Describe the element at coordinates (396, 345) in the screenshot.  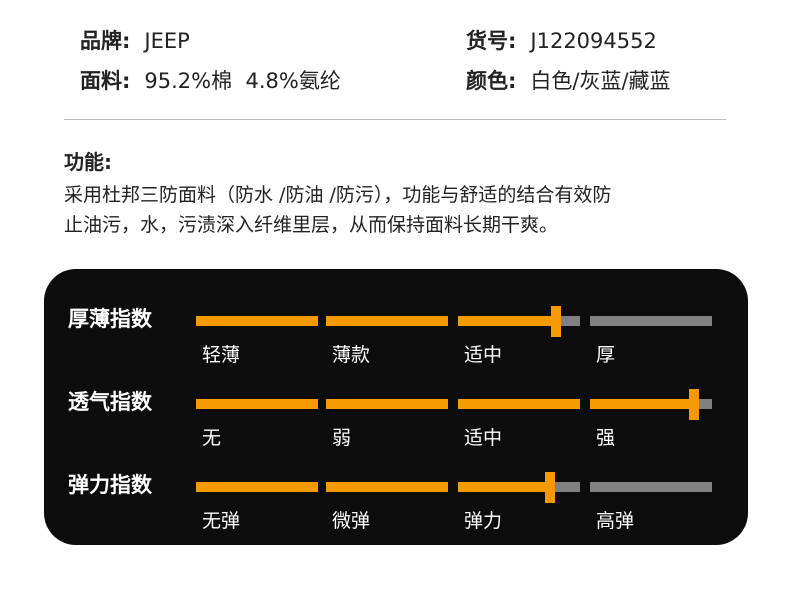
I see `index-row-thickness: 厚薄指数 轻薄 薄款 适中 厚` at that location.